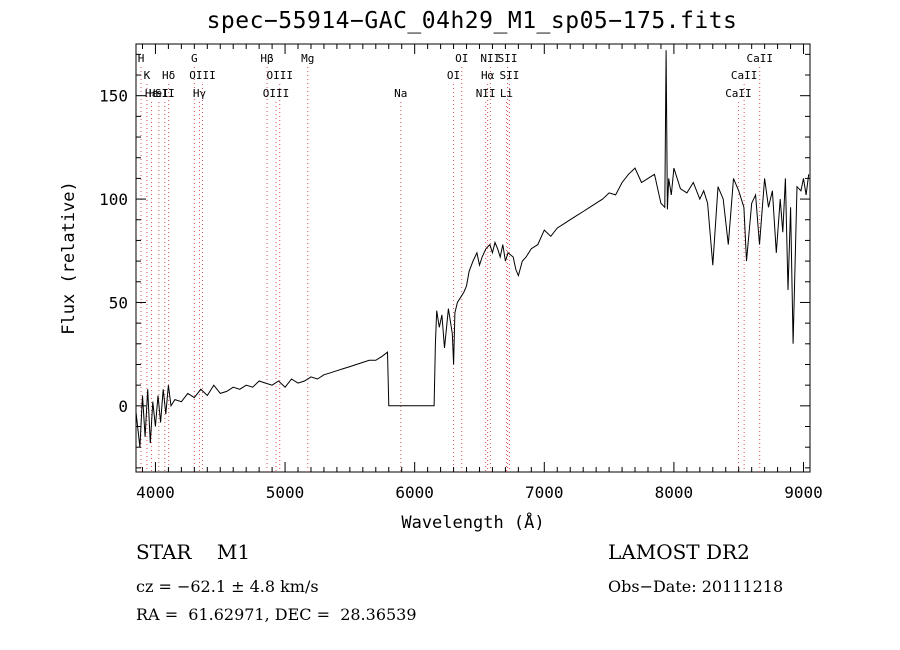 The width and height of the screenshot is (900, 650). What do you see at coordinates (118, 302) in the screenshot?
I see `y-tick-label: 50` at bounding box center [118, 302].